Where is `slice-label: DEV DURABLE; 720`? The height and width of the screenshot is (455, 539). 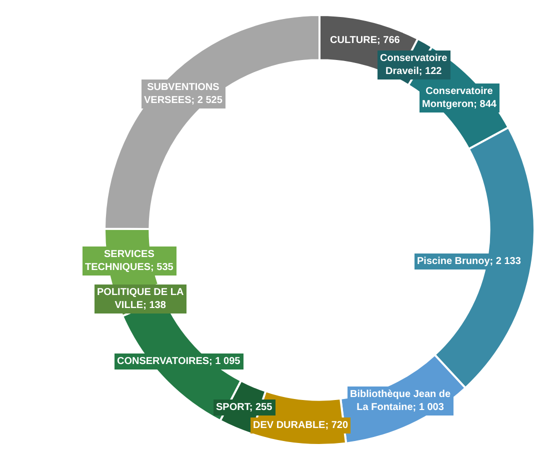
slice-label: DEV DURABLE; 720 is located at coordinates (300, 425).